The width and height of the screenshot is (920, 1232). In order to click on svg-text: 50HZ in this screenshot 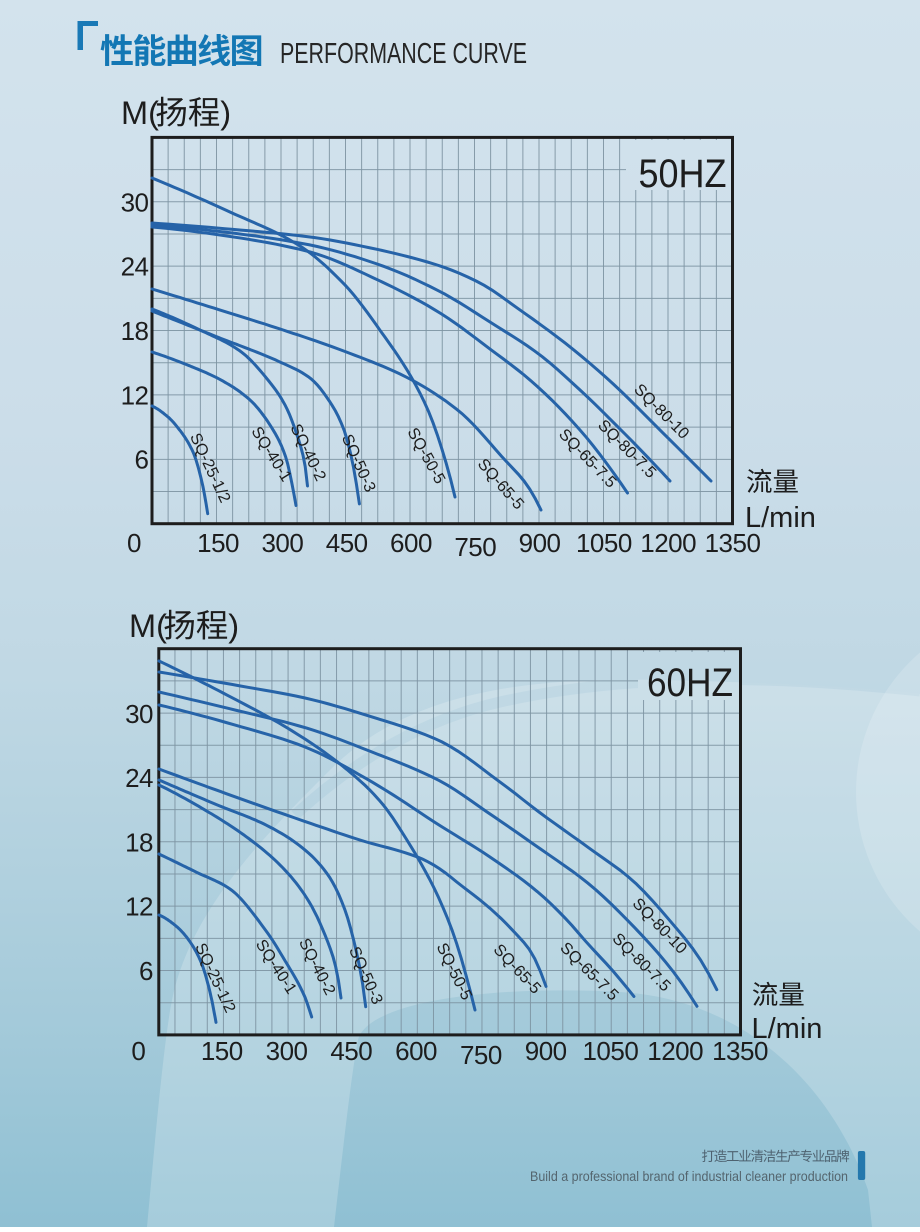, I will do `click(683, 174)`.